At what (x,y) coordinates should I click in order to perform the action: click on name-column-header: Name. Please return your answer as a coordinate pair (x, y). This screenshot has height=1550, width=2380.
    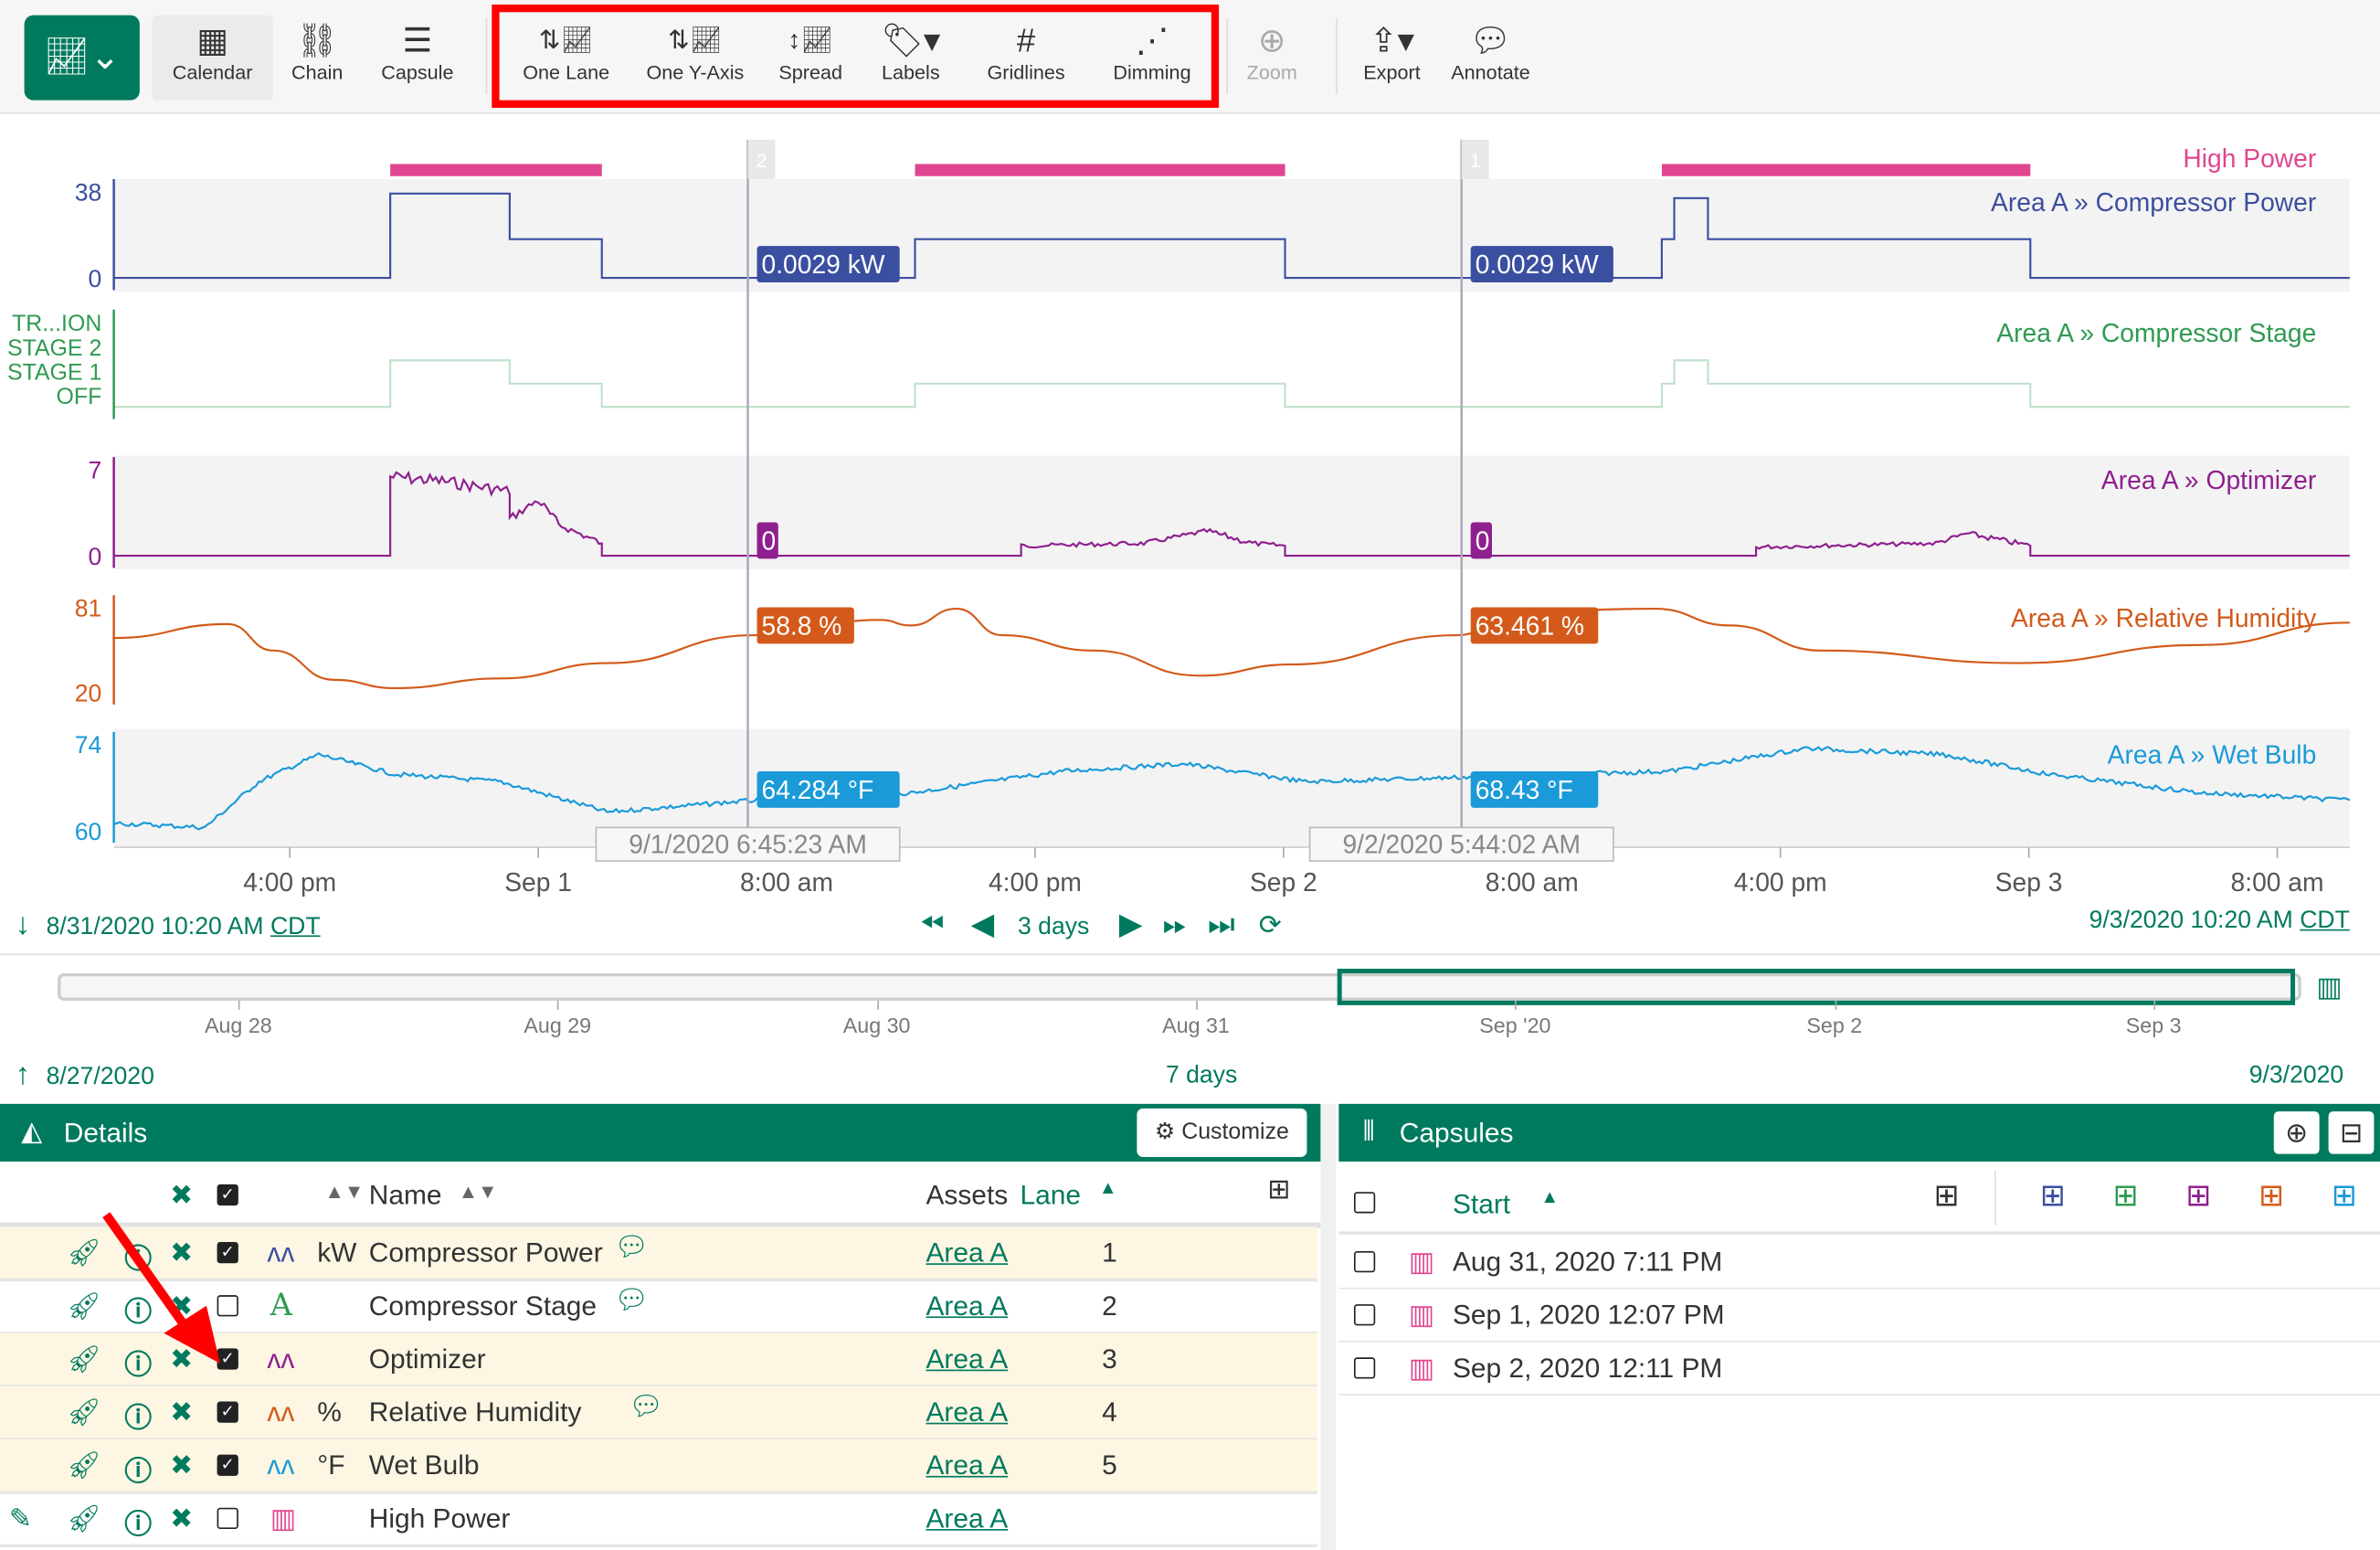
    Looking at the image, I should click on (405, 1195).